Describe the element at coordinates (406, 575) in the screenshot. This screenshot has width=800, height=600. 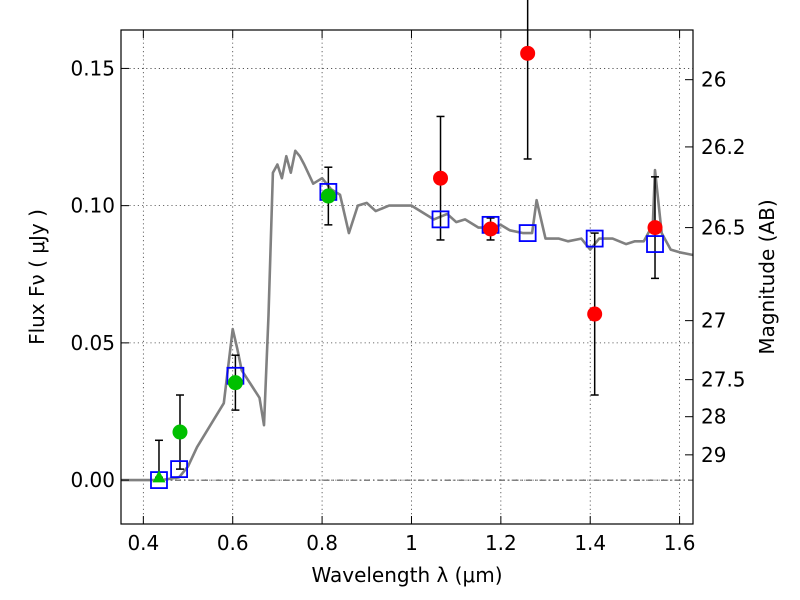
I see `x-axis-label: Wavelength λ (μm)` at that location.